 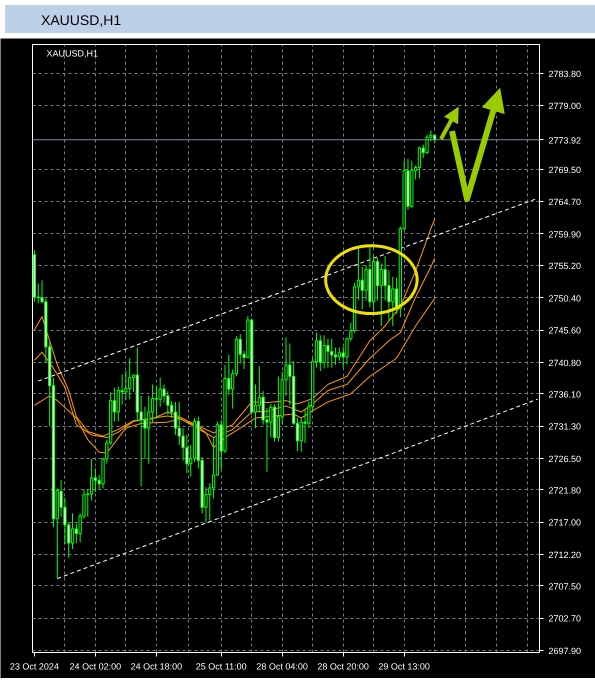 What do you see at coordinates (72, 53) in the screenshot?
I see `annotation: XAUUSD,H1` at bounding box center [72, 53].